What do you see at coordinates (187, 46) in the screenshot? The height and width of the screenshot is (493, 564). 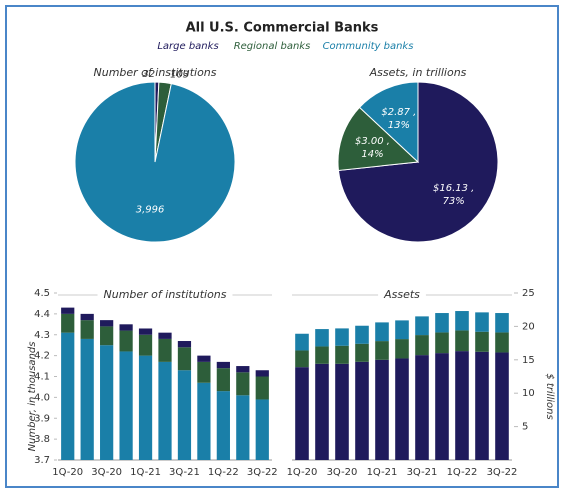 I see `legend-entry: Large banks` at bounding box center [187, 46].